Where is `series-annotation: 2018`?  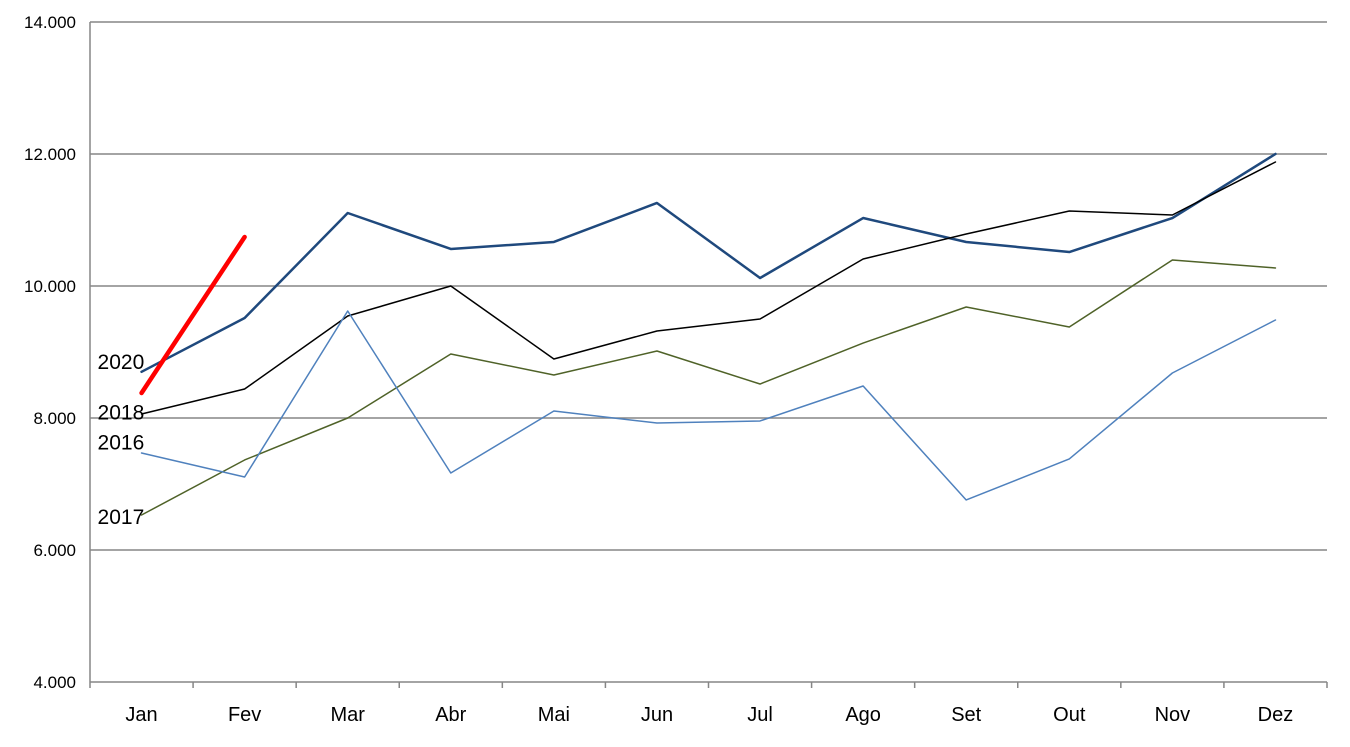 series-annotation: 2018 is located at coordinates (121, 413).